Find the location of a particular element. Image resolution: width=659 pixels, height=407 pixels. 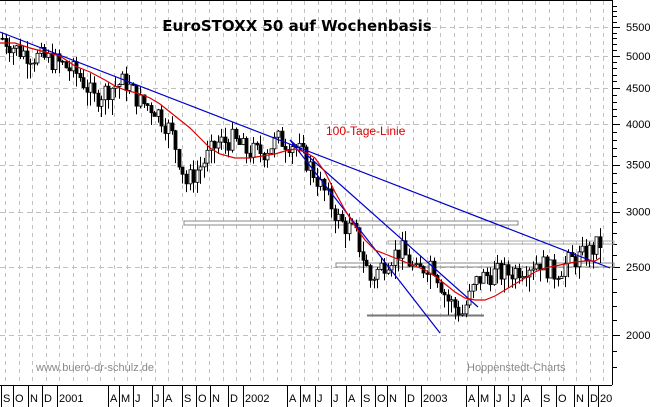

y-tick-label: 4500 is located at coordinates (638, 89).